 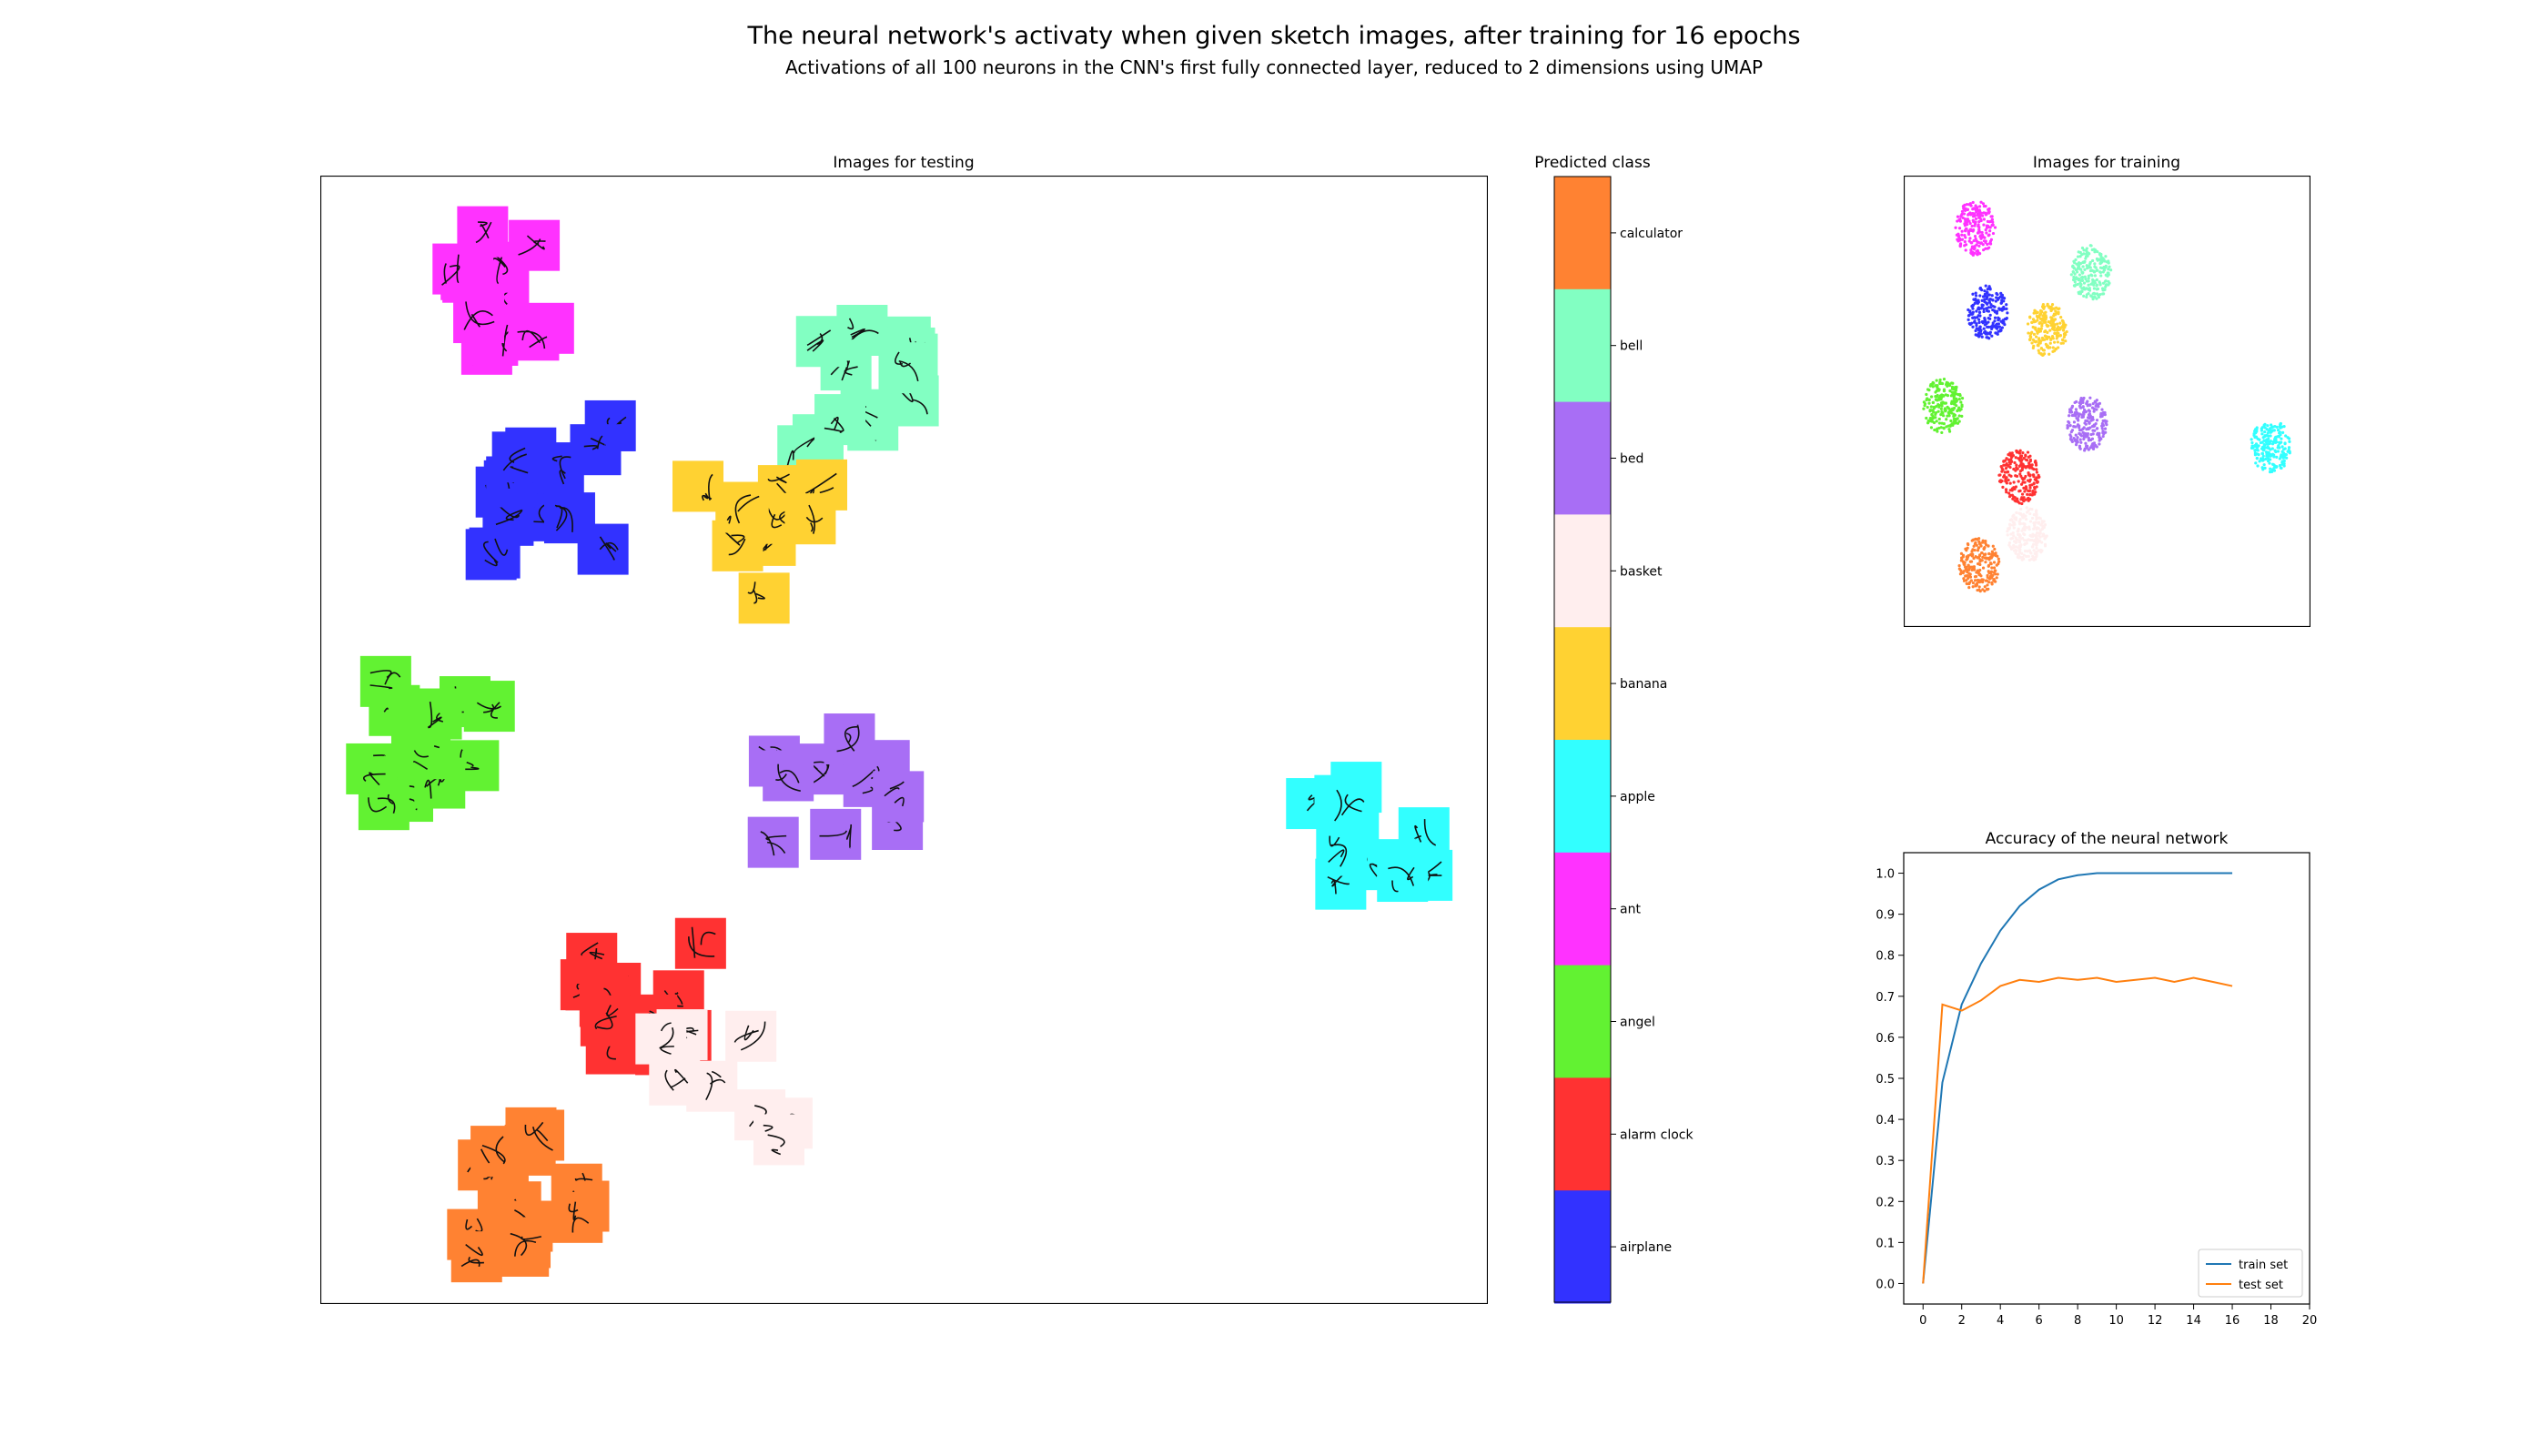 I want to click on colorbar-label: ant, so click(x=1631, y=910).